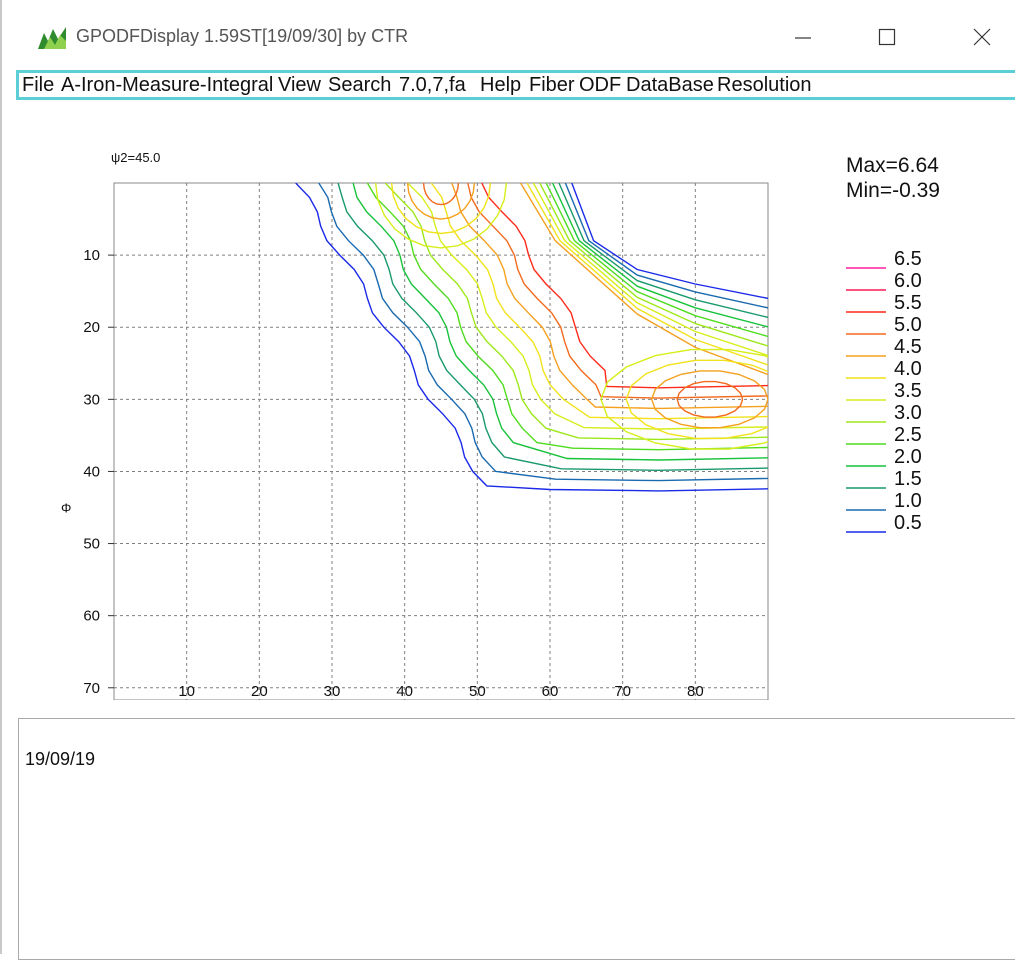  What do you see at coordinates (908, 347) in the screenshot?
I see `legend-label: 4.5` at bounding box center [908, 347].